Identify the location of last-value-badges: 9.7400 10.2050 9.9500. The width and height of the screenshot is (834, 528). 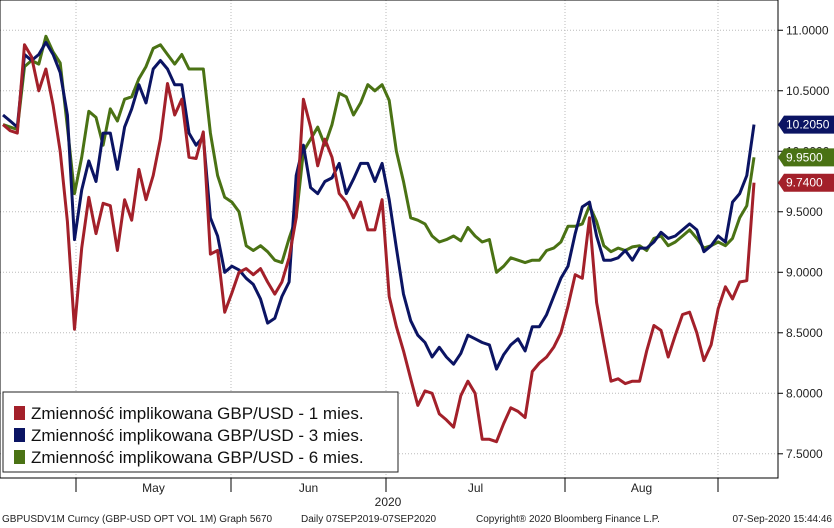
(806, 153).